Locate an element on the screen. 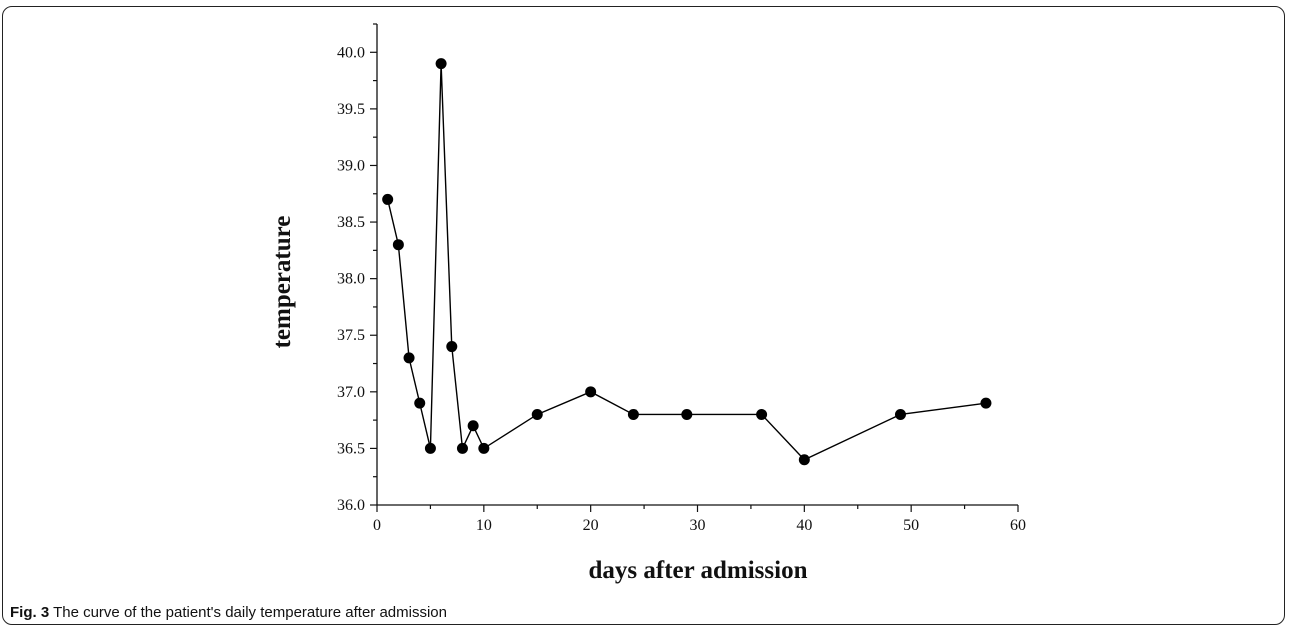 Image resolution: width=1290 pixels, height=628 pixels. y-tick-label: 38.5 is located at coordinates (351, 222).